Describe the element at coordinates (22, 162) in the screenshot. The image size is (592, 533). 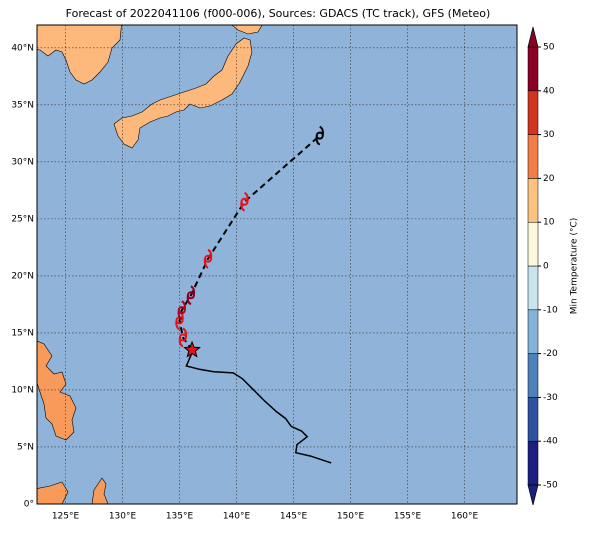
I see `y-tick-label: 30°N` at that location.